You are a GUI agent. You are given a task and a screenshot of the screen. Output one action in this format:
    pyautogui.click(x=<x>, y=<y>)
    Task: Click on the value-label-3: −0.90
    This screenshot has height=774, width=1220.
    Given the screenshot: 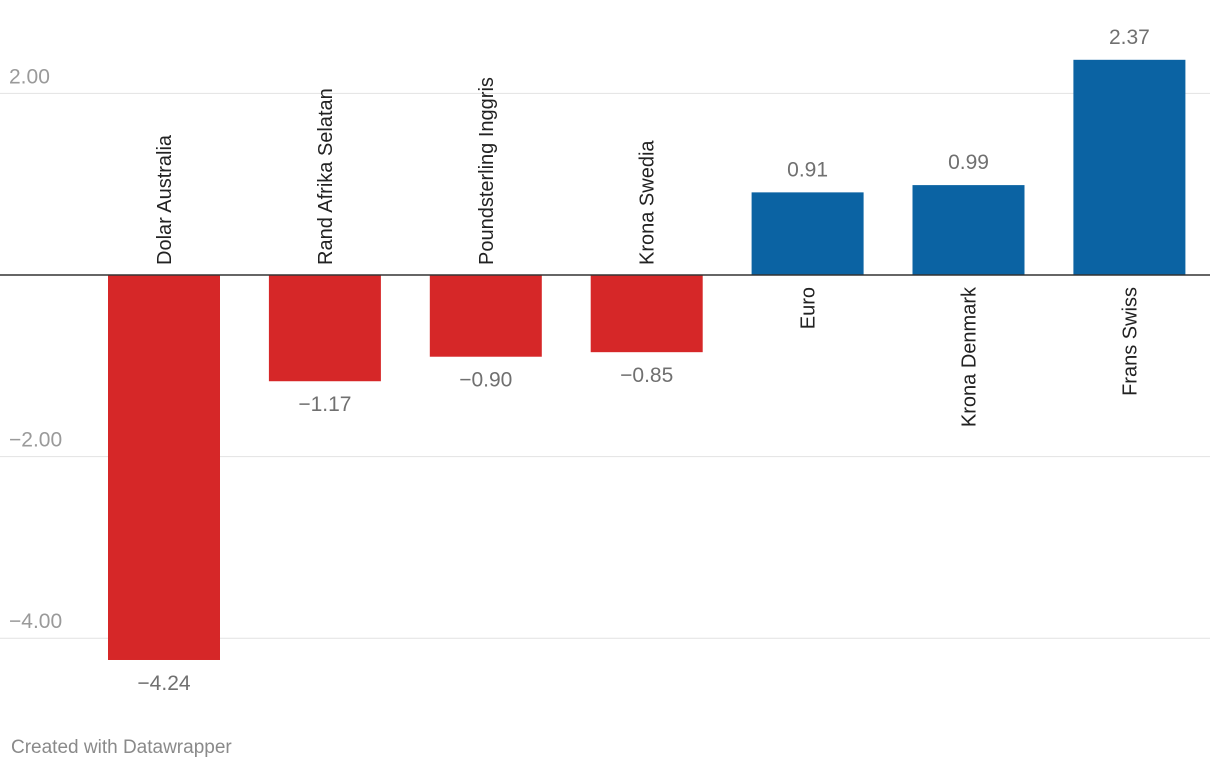 What is the action you would take?
    pyautogui.click(x=485, y=380)
    